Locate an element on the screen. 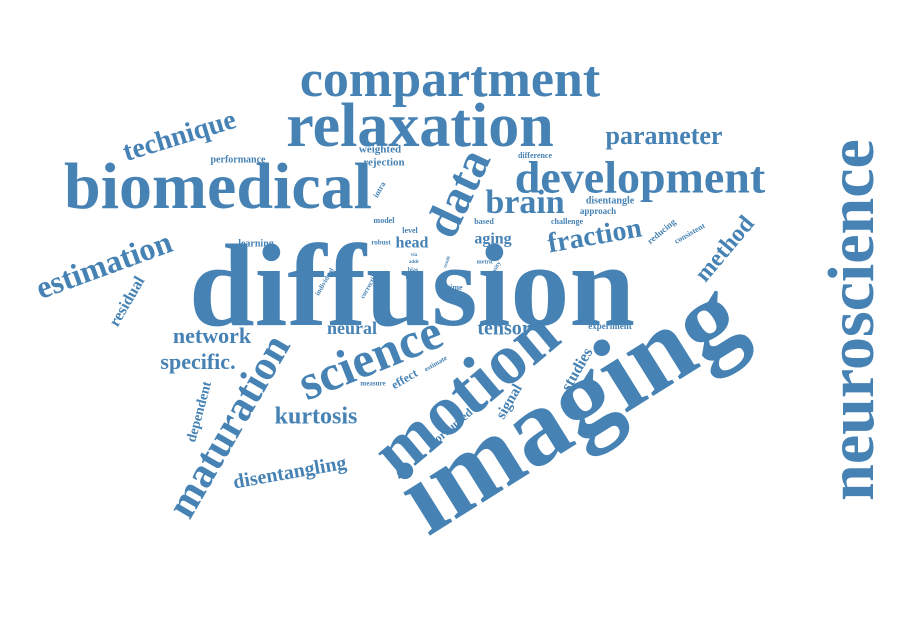 Image resolution: width=900 pixels, height=632 pixels. word-result: result is located at coordinates (447, 261).